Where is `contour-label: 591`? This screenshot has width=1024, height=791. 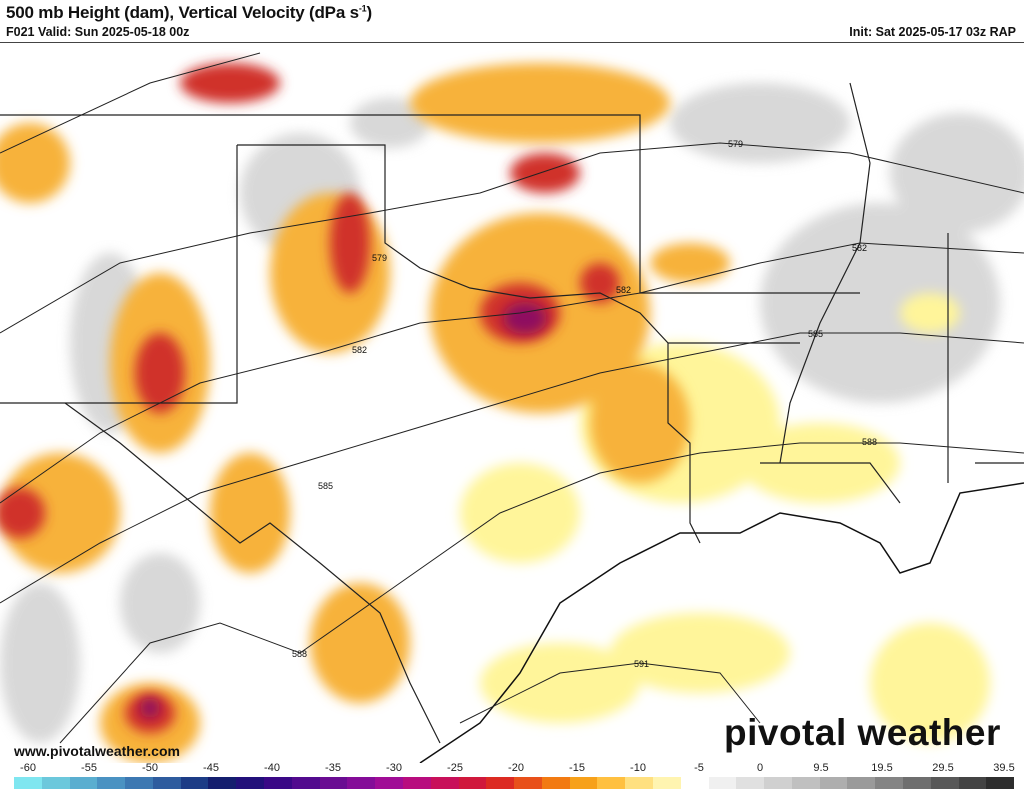 contour-label: 591 is located at coordinates (641, 664).